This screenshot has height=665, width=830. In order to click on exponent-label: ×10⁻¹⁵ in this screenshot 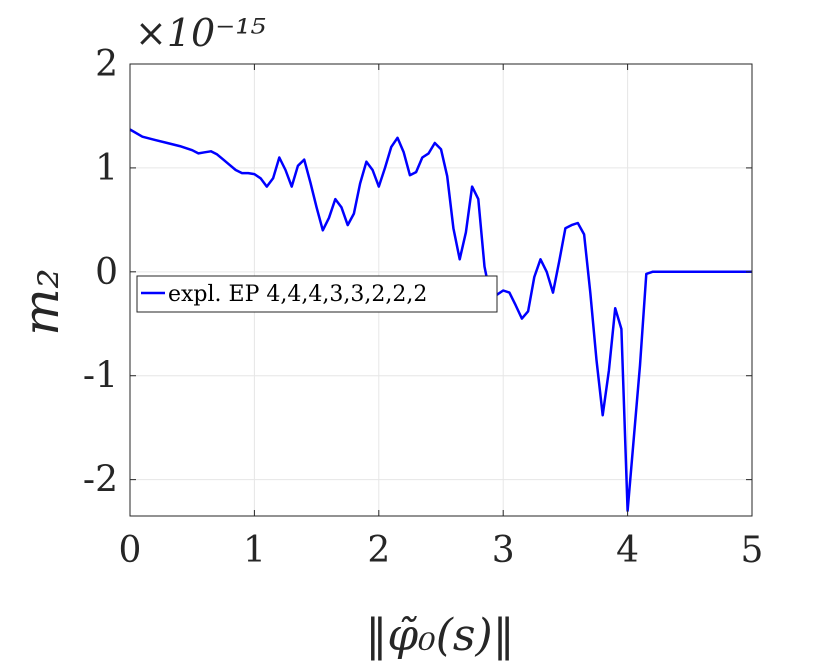, I will do `click(200, 33)`.